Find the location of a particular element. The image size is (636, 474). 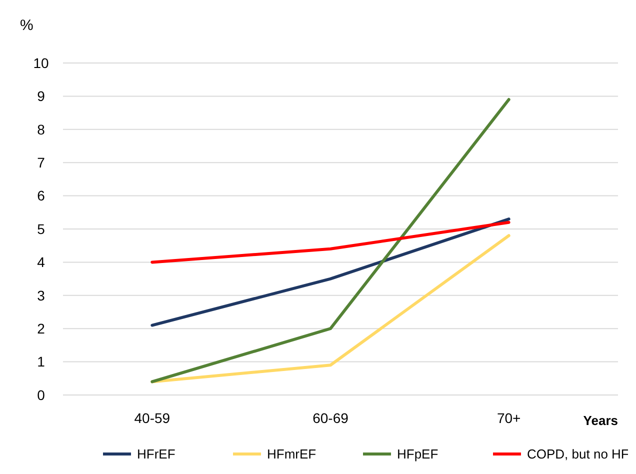

y-tick-label: 7 is located at coordinates (41, 162).